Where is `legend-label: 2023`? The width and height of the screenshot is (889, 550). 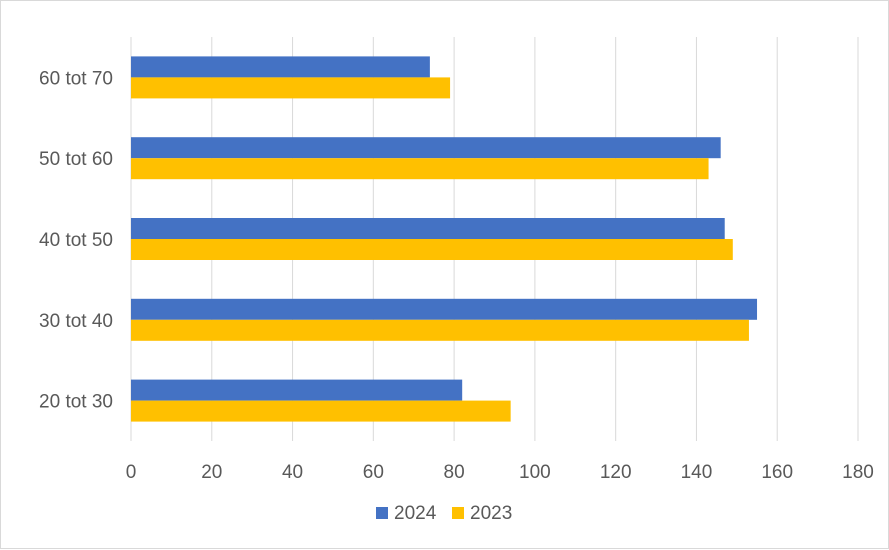
legend-label: 2023 is located at coordinates (491, 513).